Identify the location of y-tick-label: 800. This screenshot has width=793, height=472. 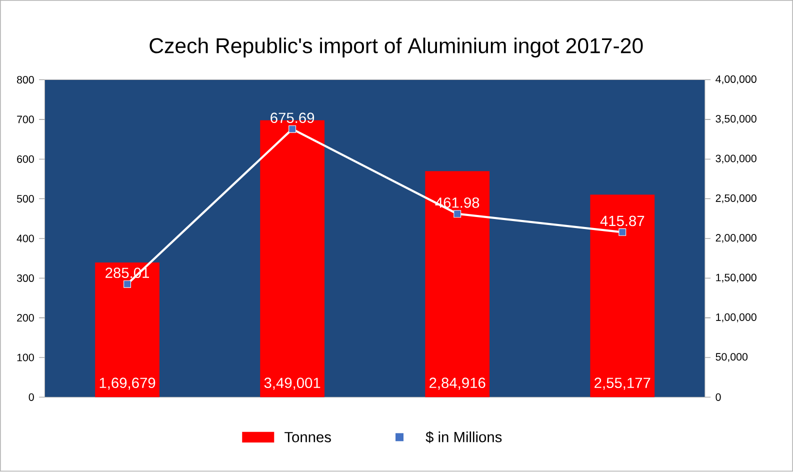
(25, 80).